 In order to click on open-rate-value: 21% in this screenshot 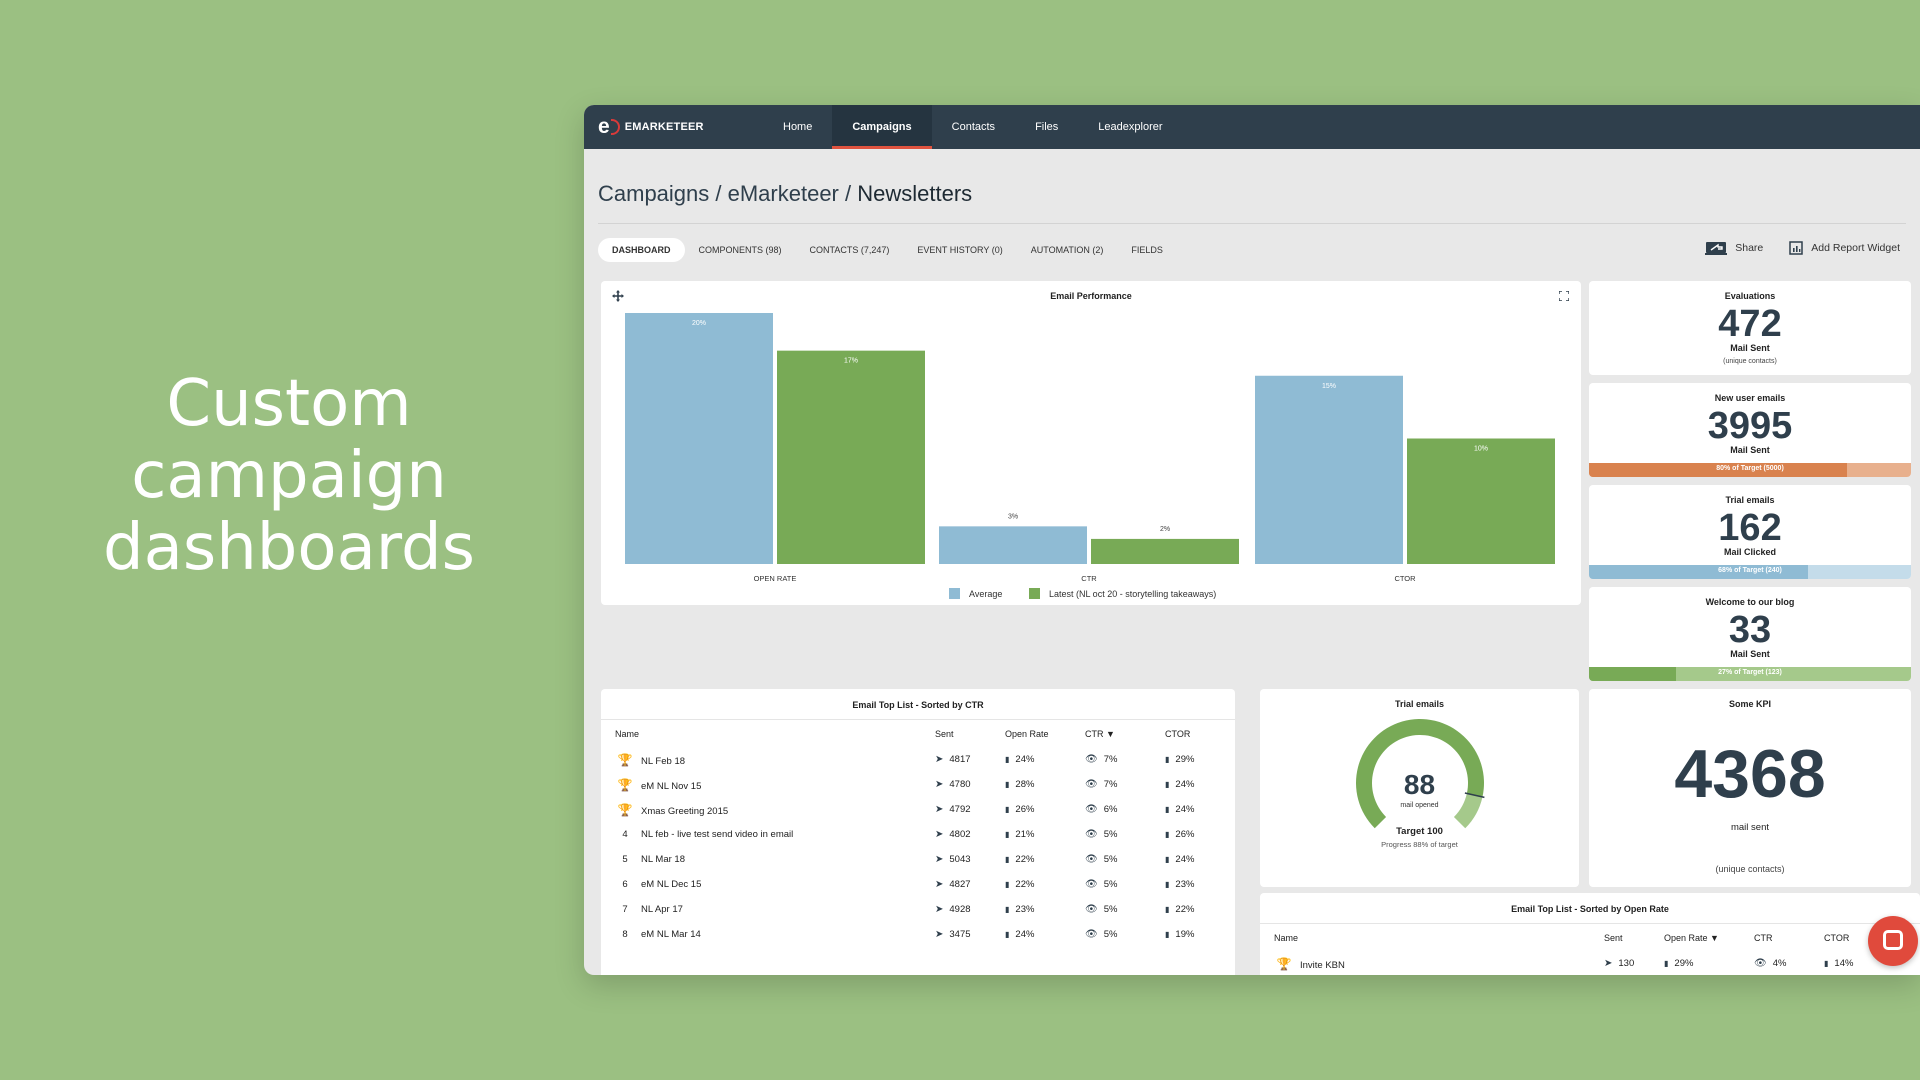, I will do `click(1025, 834)`.